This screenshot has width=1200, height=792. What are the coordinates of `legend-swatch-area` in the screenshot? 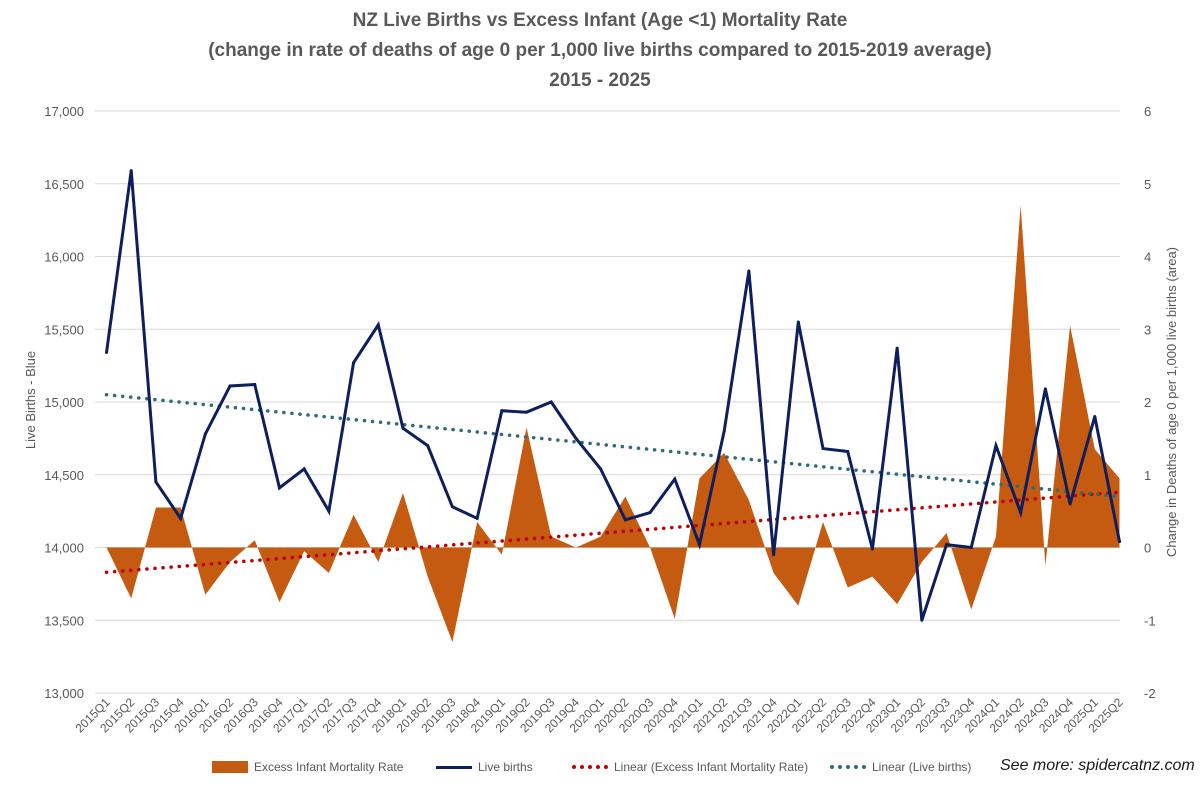 It's located at (230, 767).